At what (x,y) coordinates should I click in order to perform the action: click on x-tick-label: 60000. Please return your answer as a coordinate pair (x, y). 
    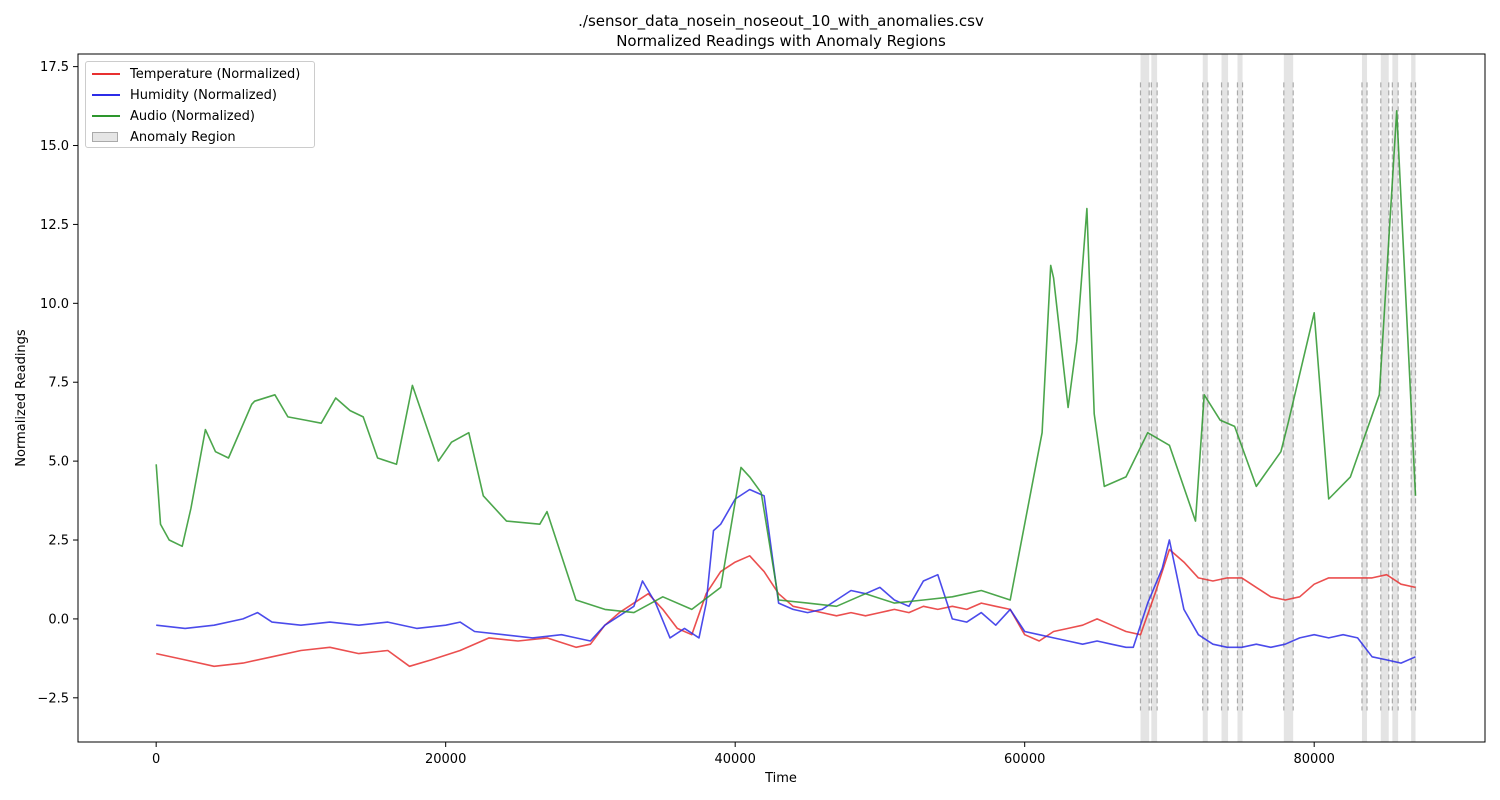
    Looking at the image, I should click on (1024, 759).